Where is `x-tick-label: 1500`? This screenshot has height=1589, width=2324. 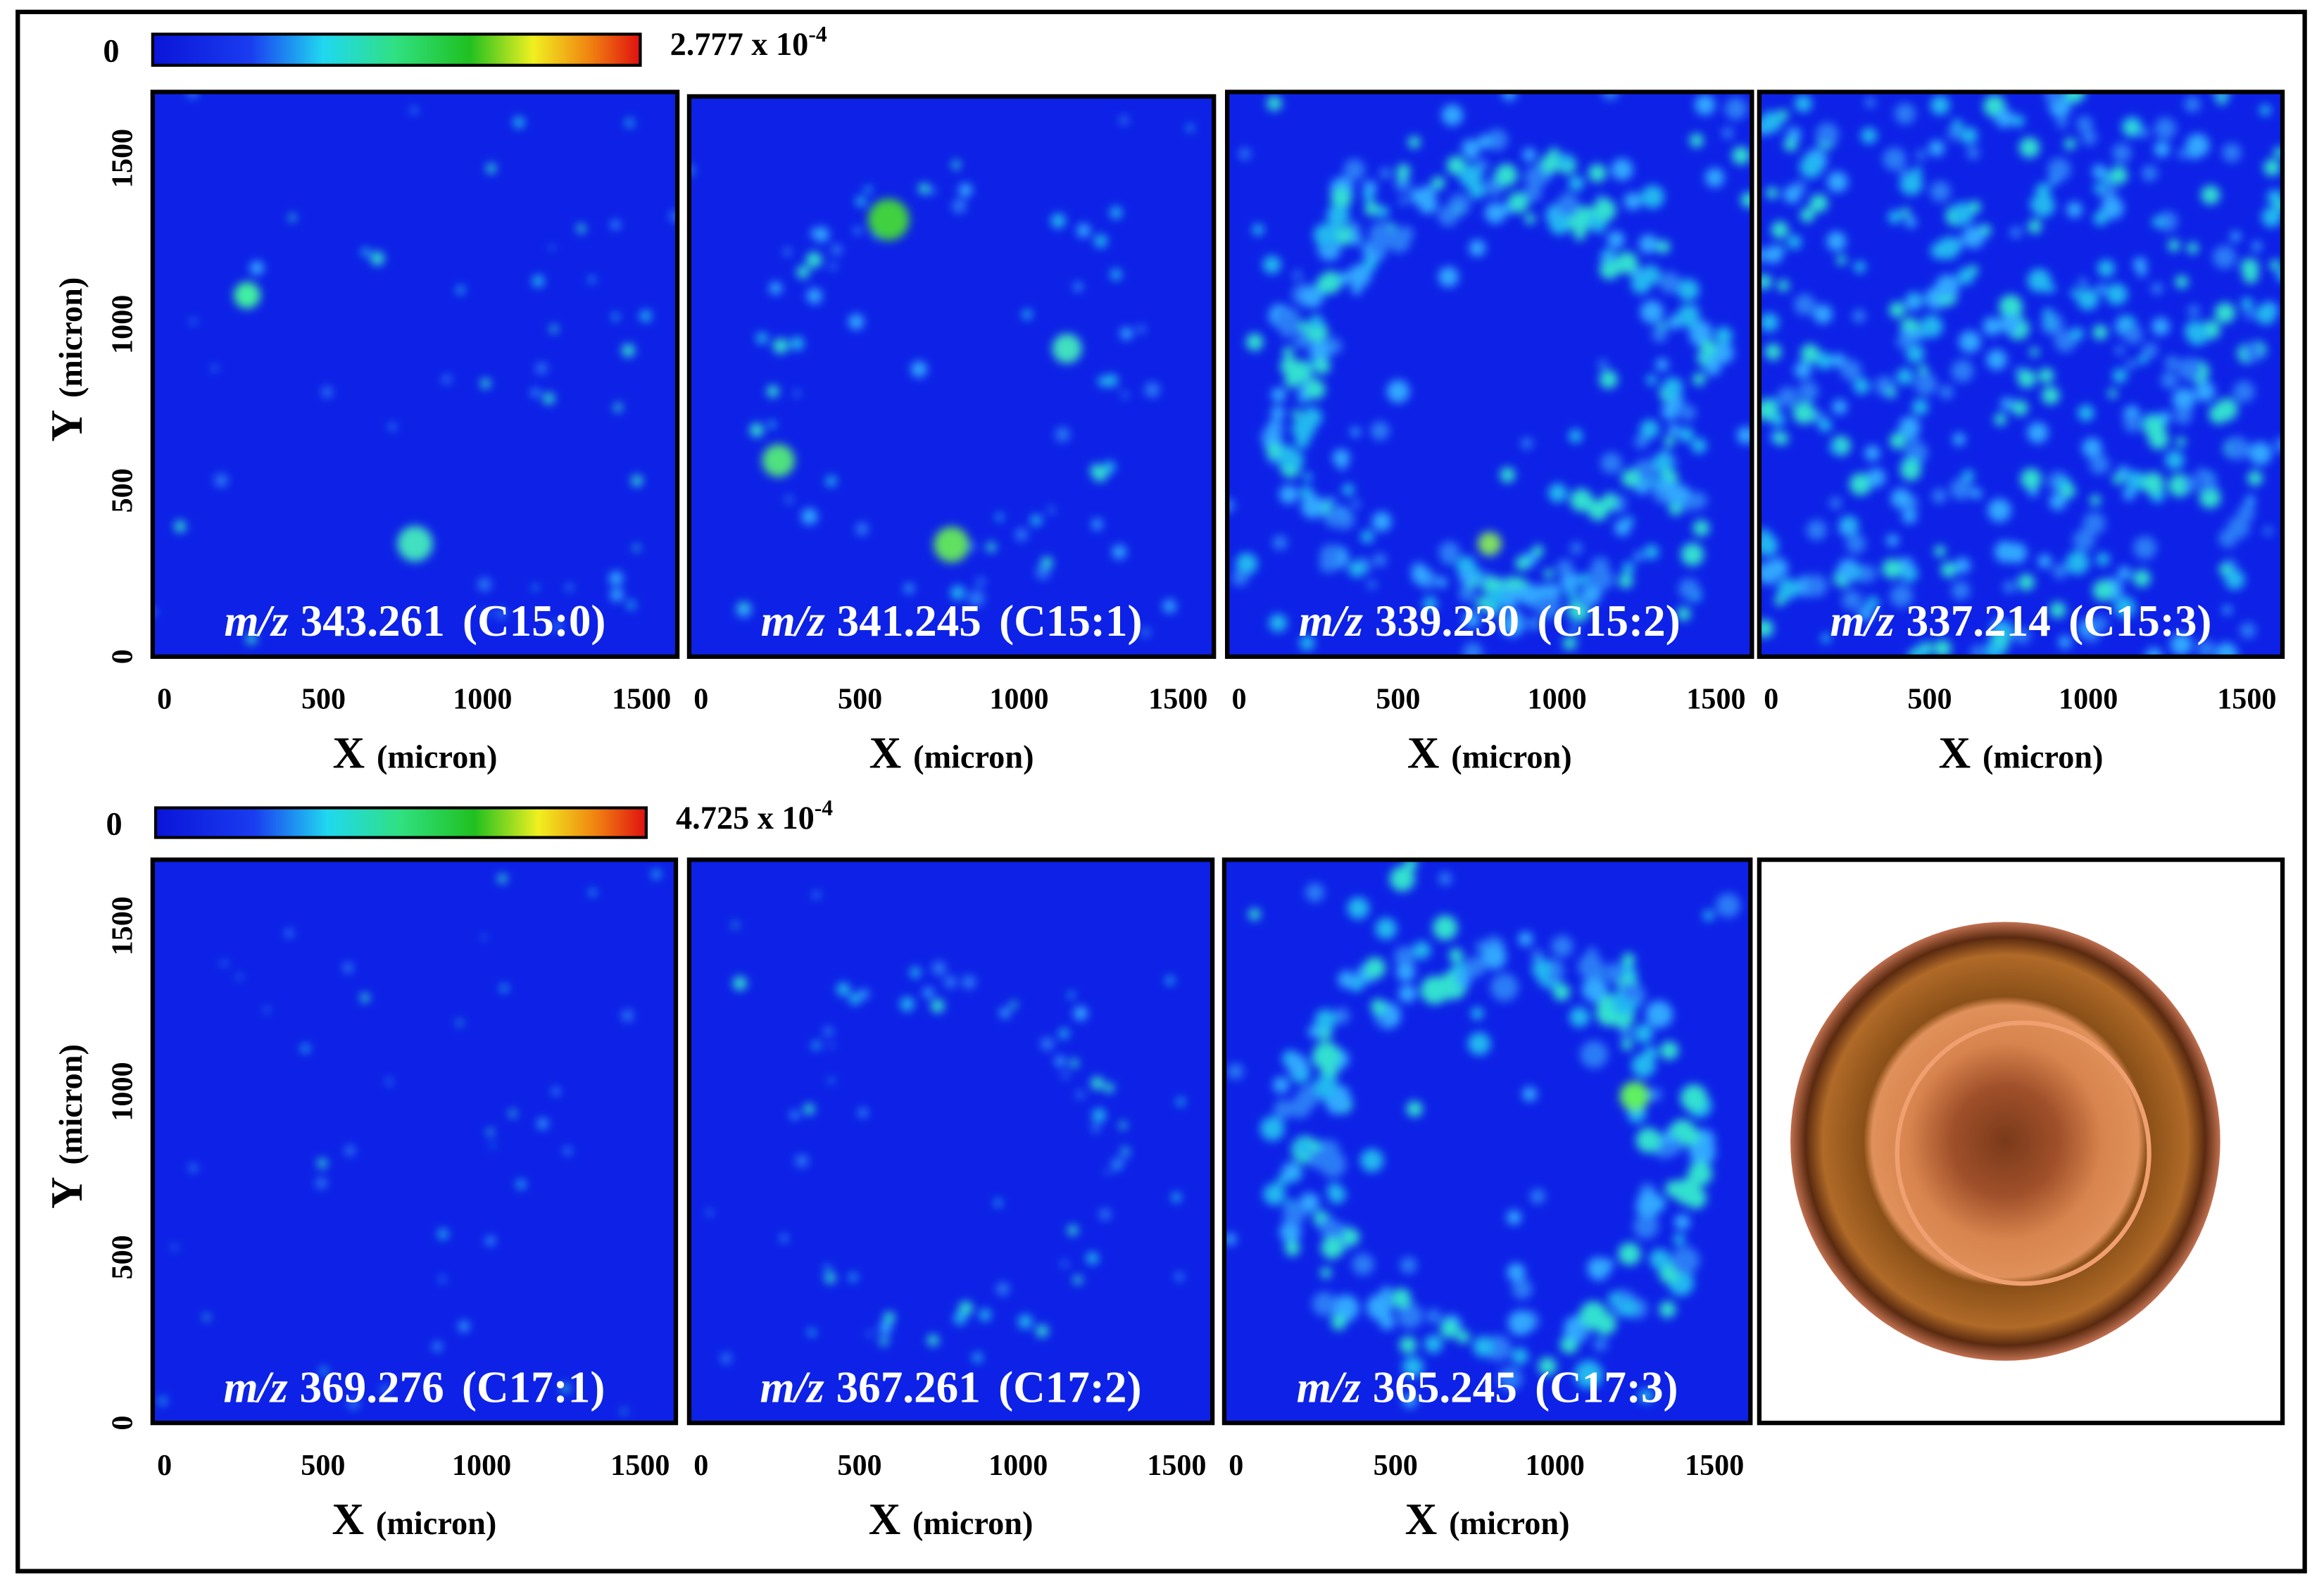
x-tick-label: 1500 is located at coordinates (640, 1465).